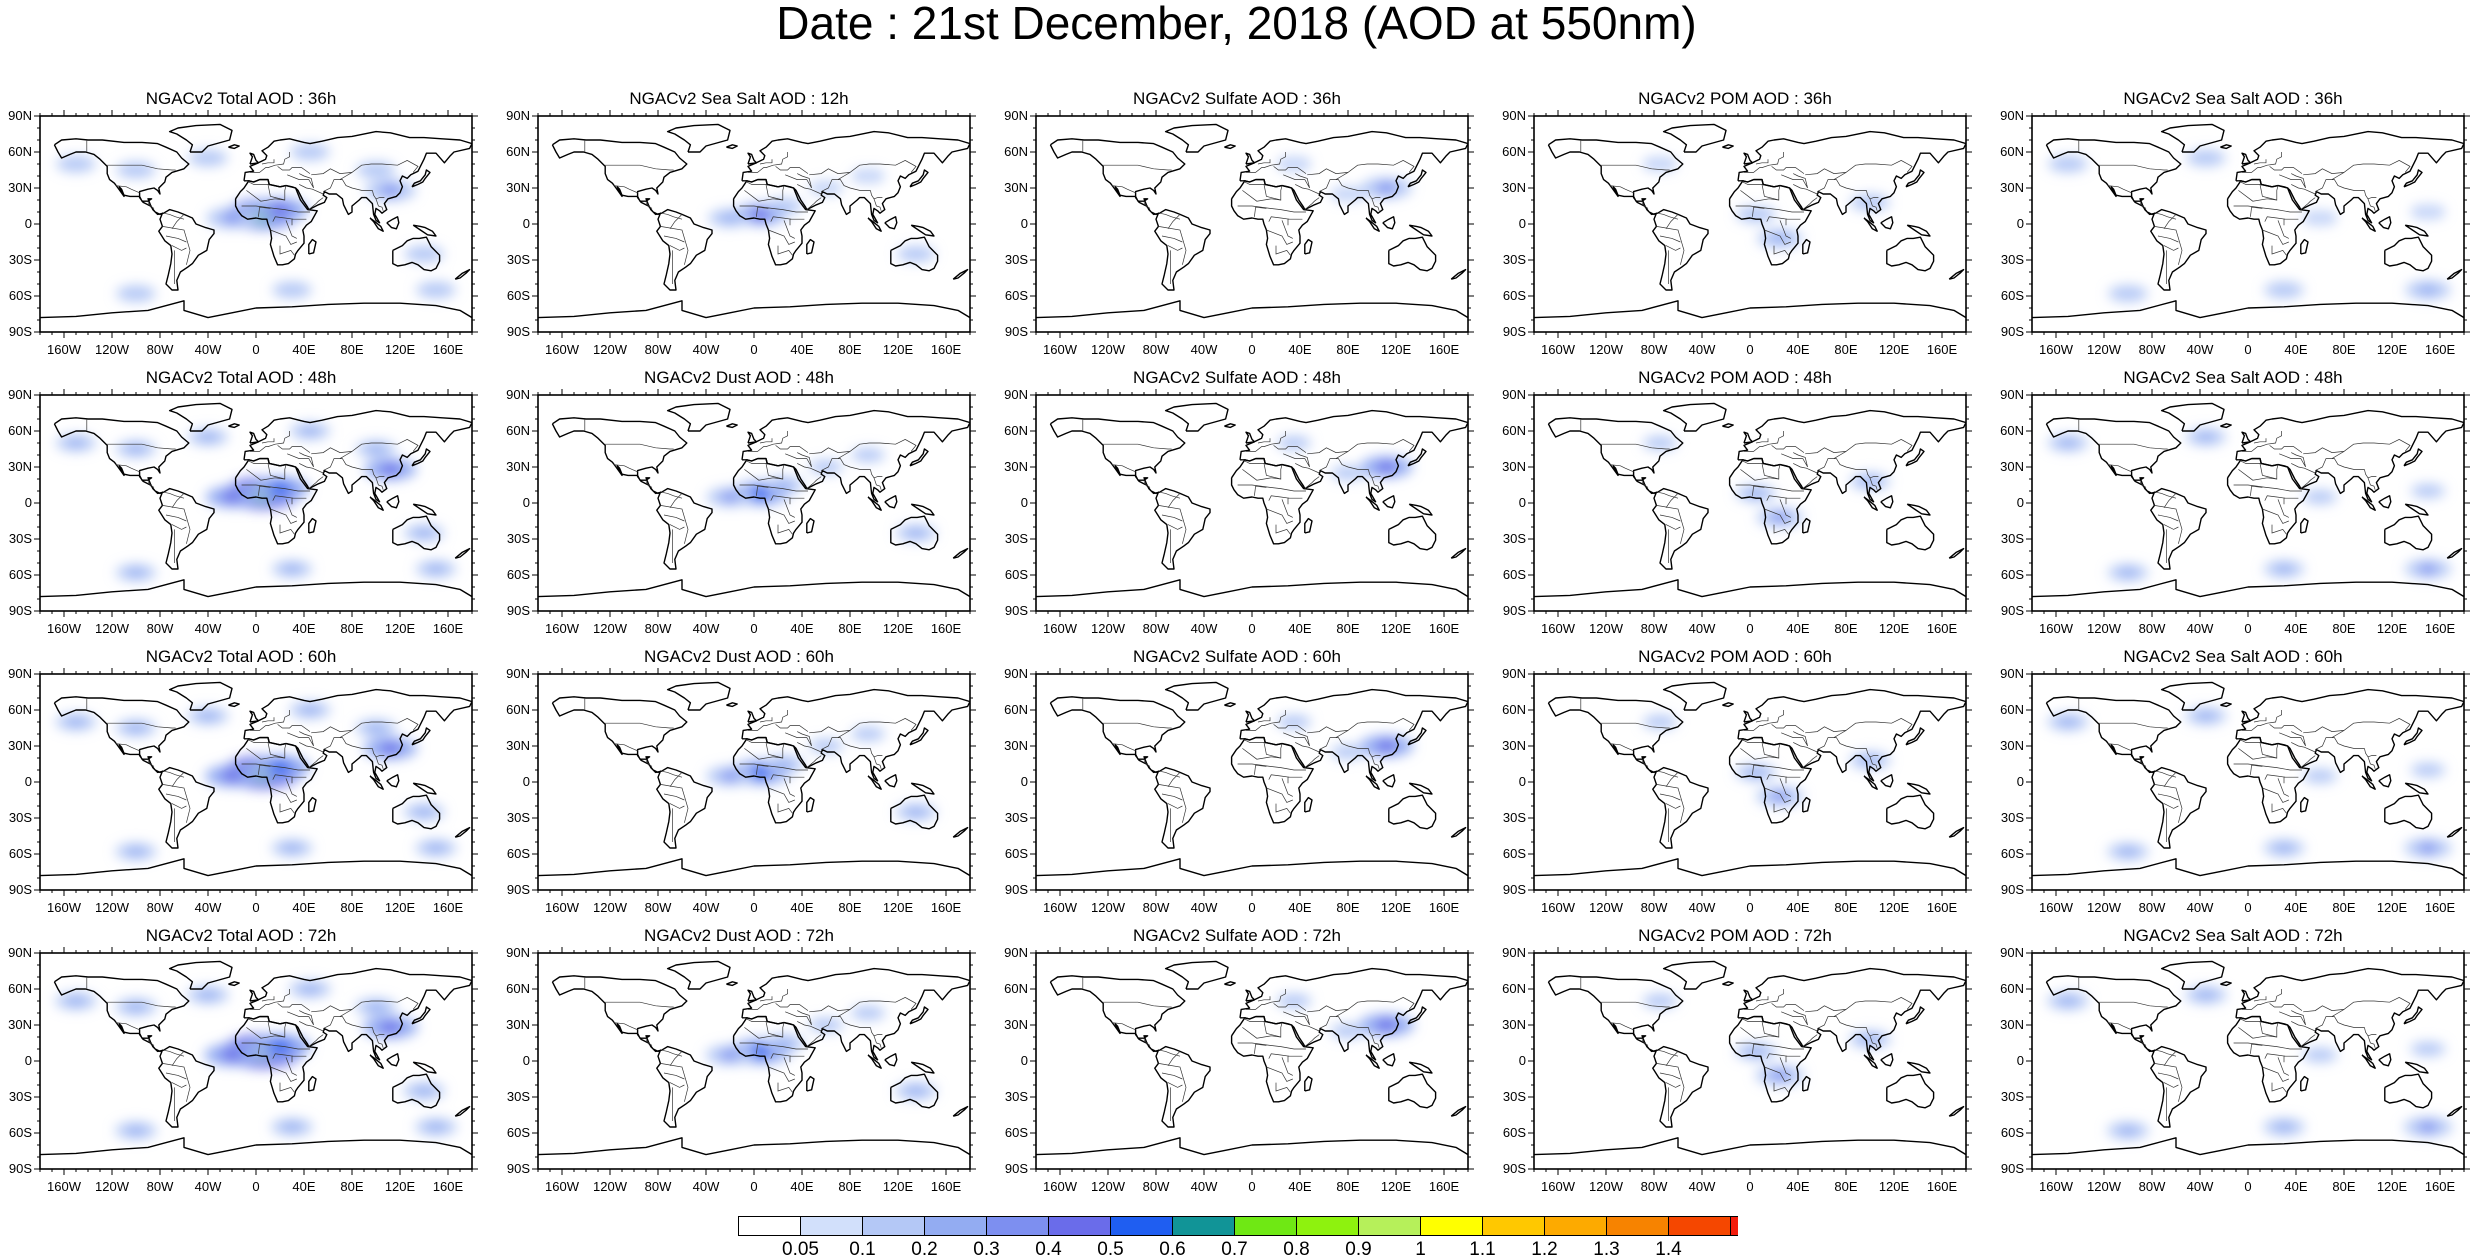 This screenshot has width=2473, height=1260. I want to click on lon-tick-label: 160E, so click(1444, 349).